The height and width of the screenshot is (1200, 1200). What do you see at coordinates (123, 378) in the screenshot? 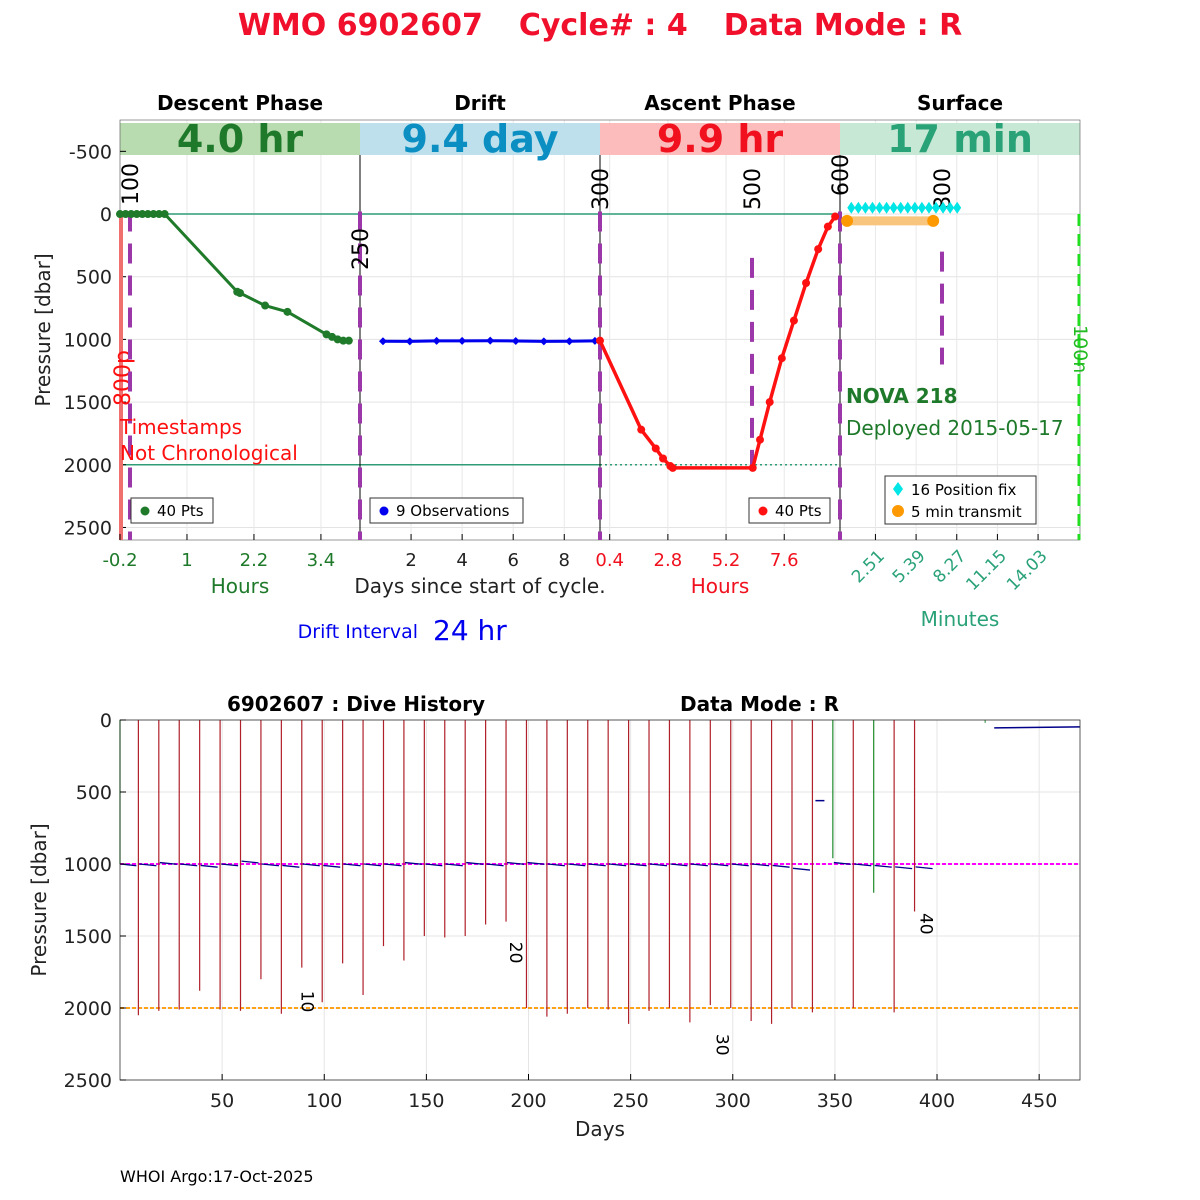
I see `left-vertical-label: 800p` at bounding box center [123, 378].